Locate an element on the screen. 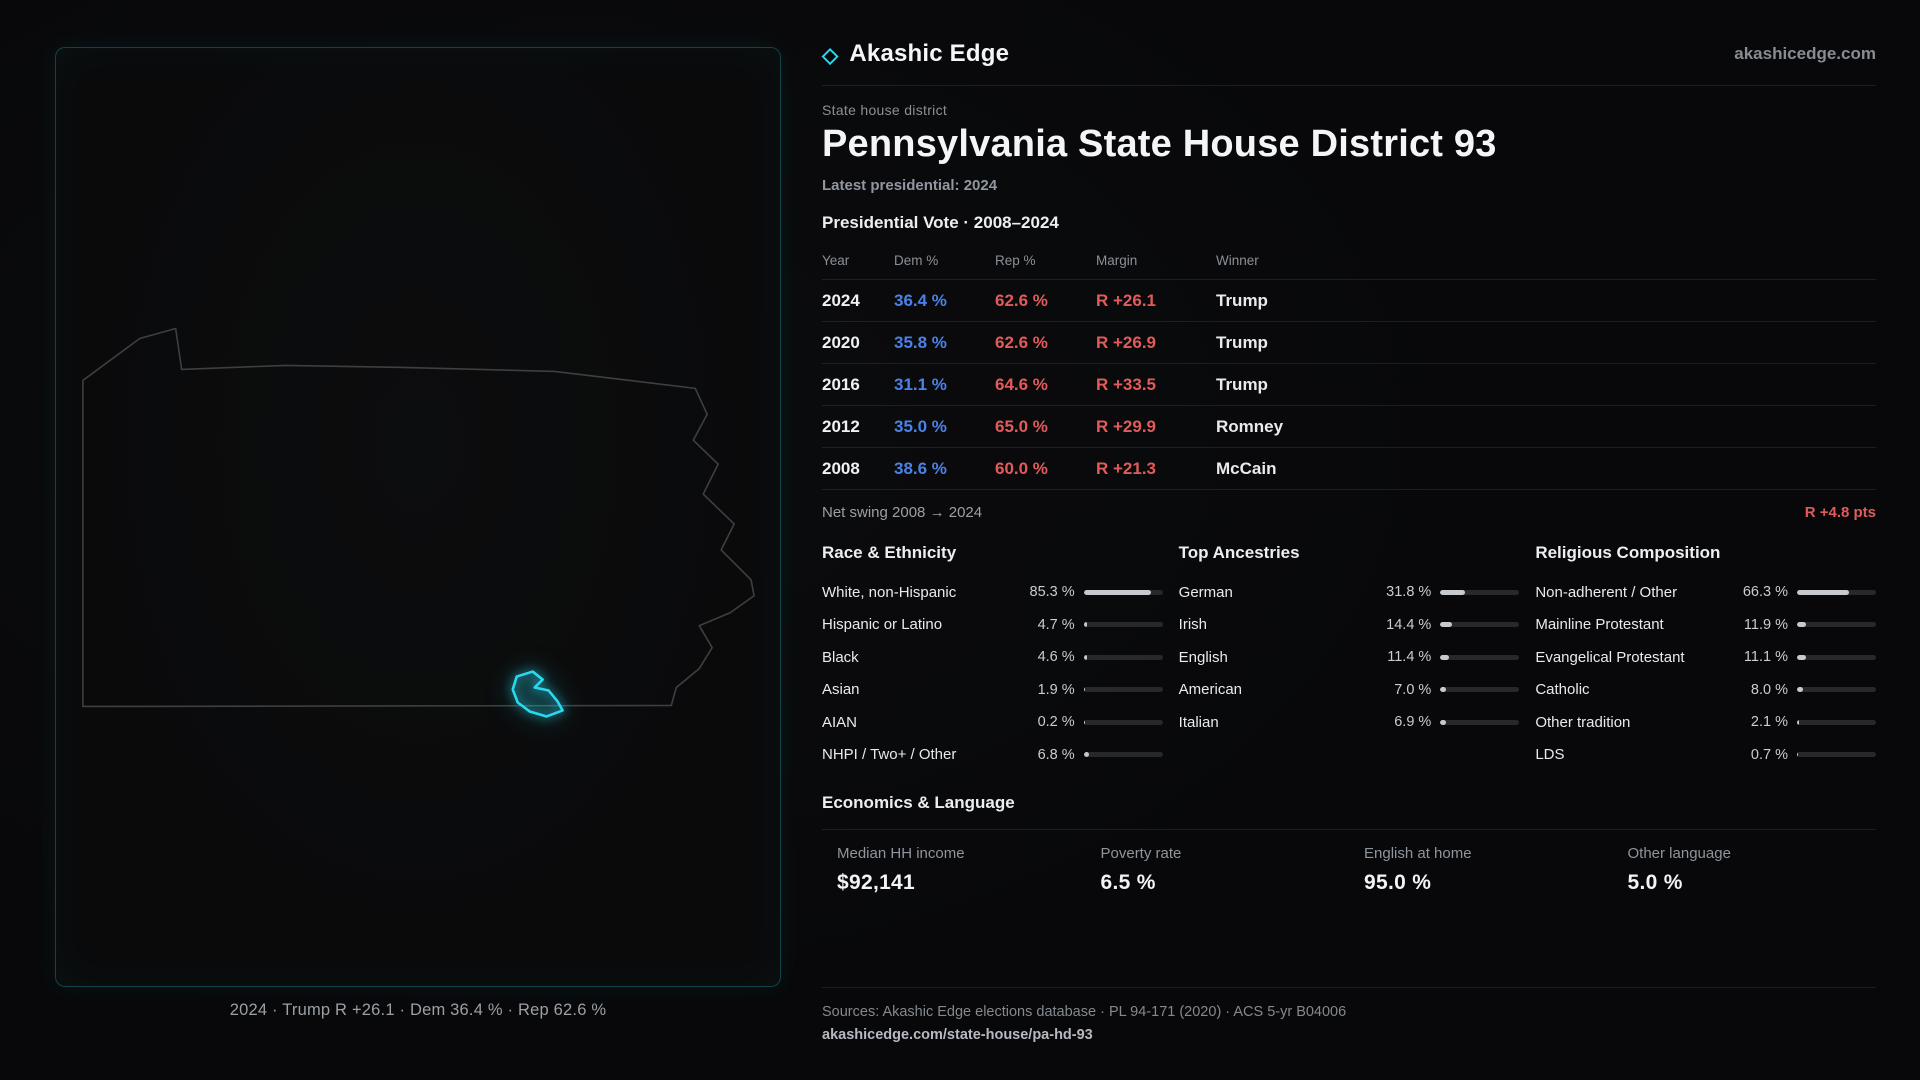  stat-other-language: Other language 5.0 % is located at coordinates (1745, 870).